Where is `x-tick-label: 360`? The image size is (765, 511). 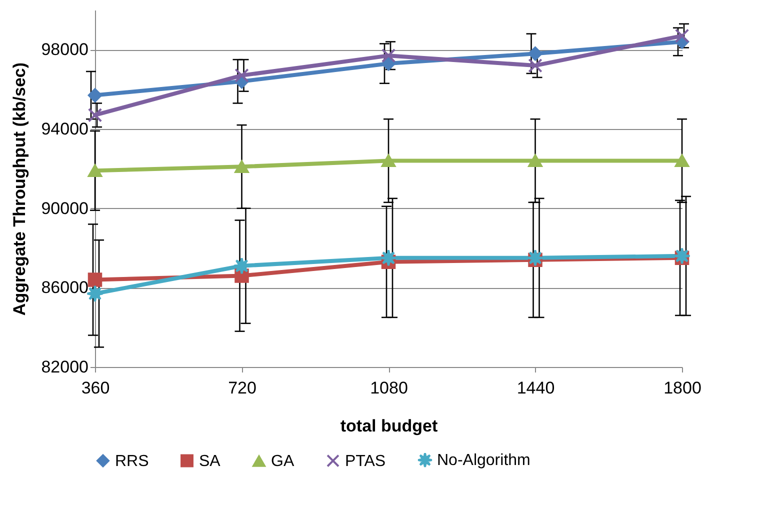
x-tick-label: 360 is located at coordinates (95, 388).